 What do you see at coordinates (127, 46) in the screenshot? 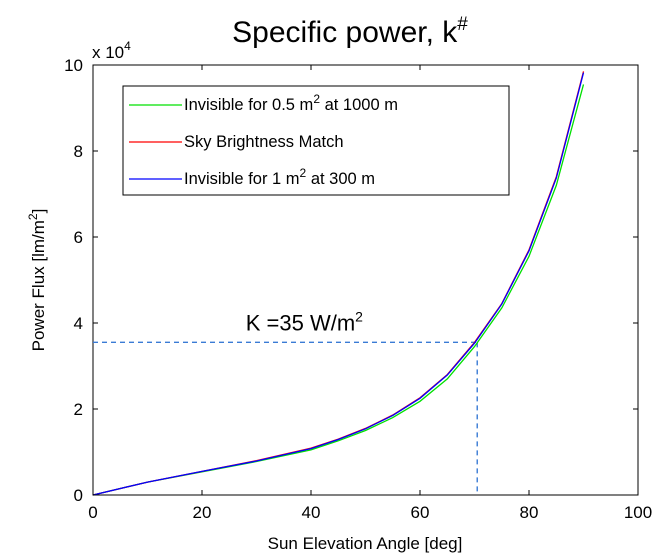
I see `y-multiplier-exp: 4` at bounding box center [127, 46].